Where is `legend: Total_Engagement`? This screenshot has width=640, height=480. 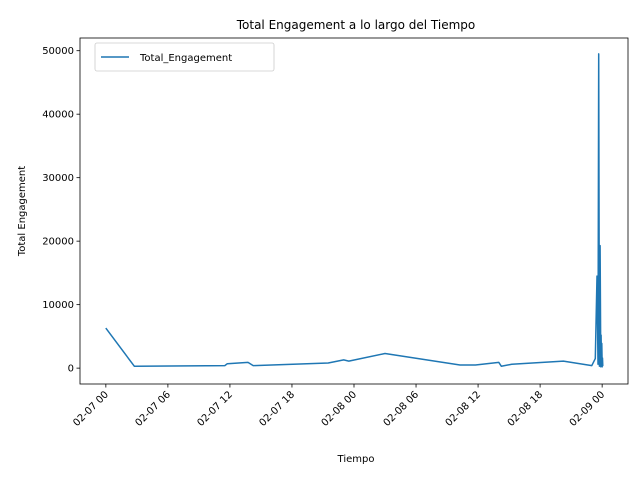 legend: Total_Engagement is located at coordinates (184, 57).